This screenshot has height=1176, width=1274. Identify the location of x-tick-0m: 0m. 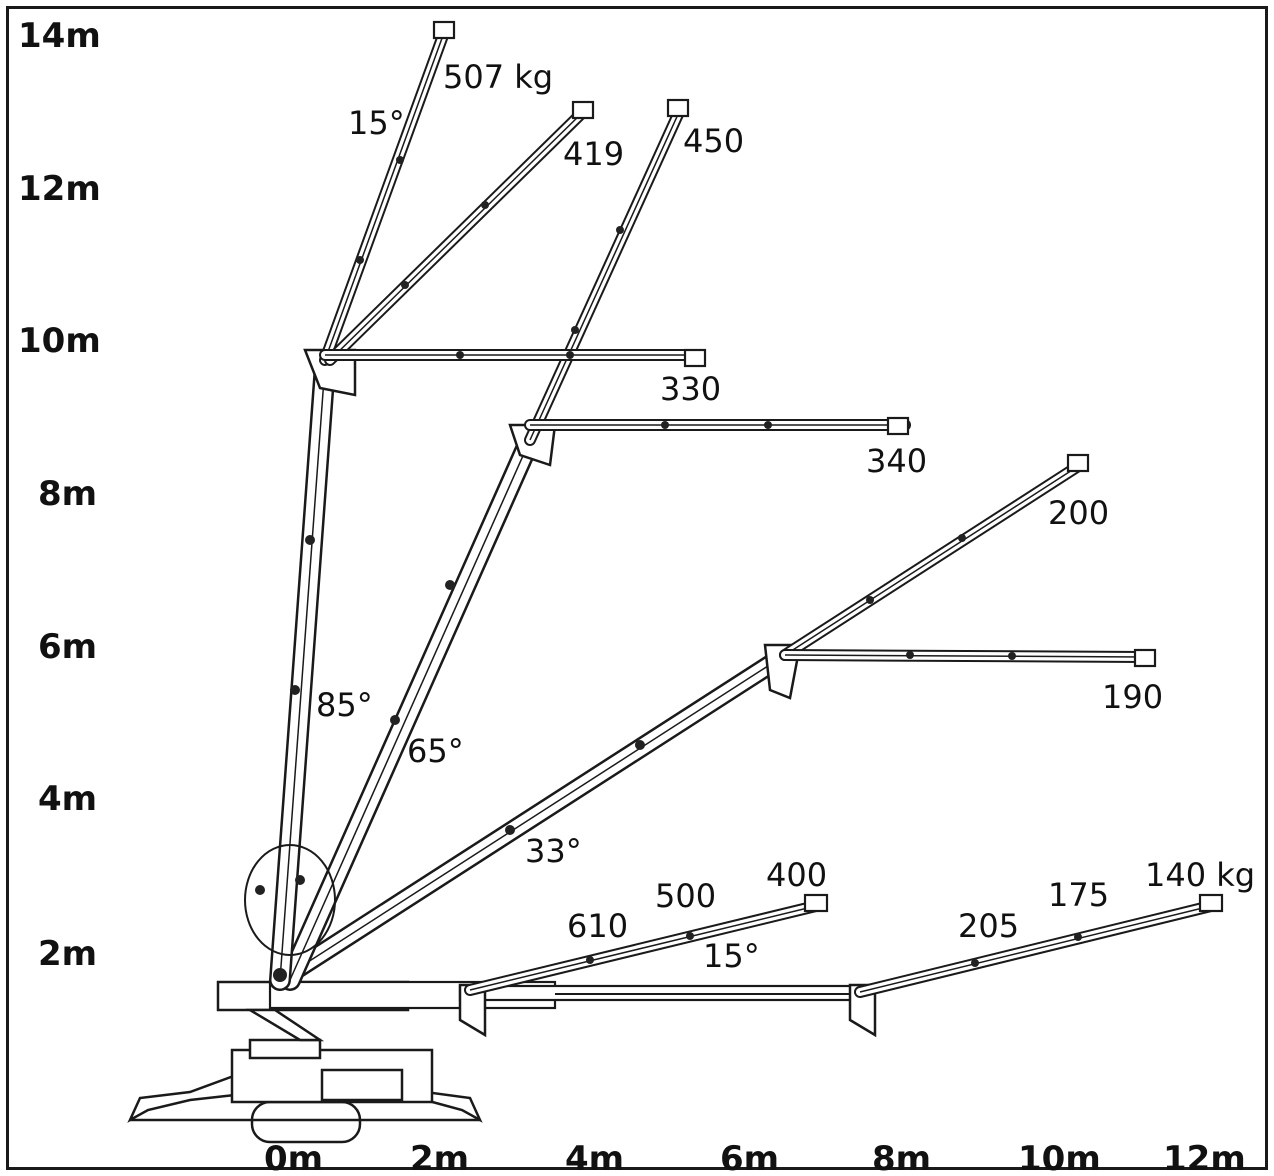
(293, 1157).